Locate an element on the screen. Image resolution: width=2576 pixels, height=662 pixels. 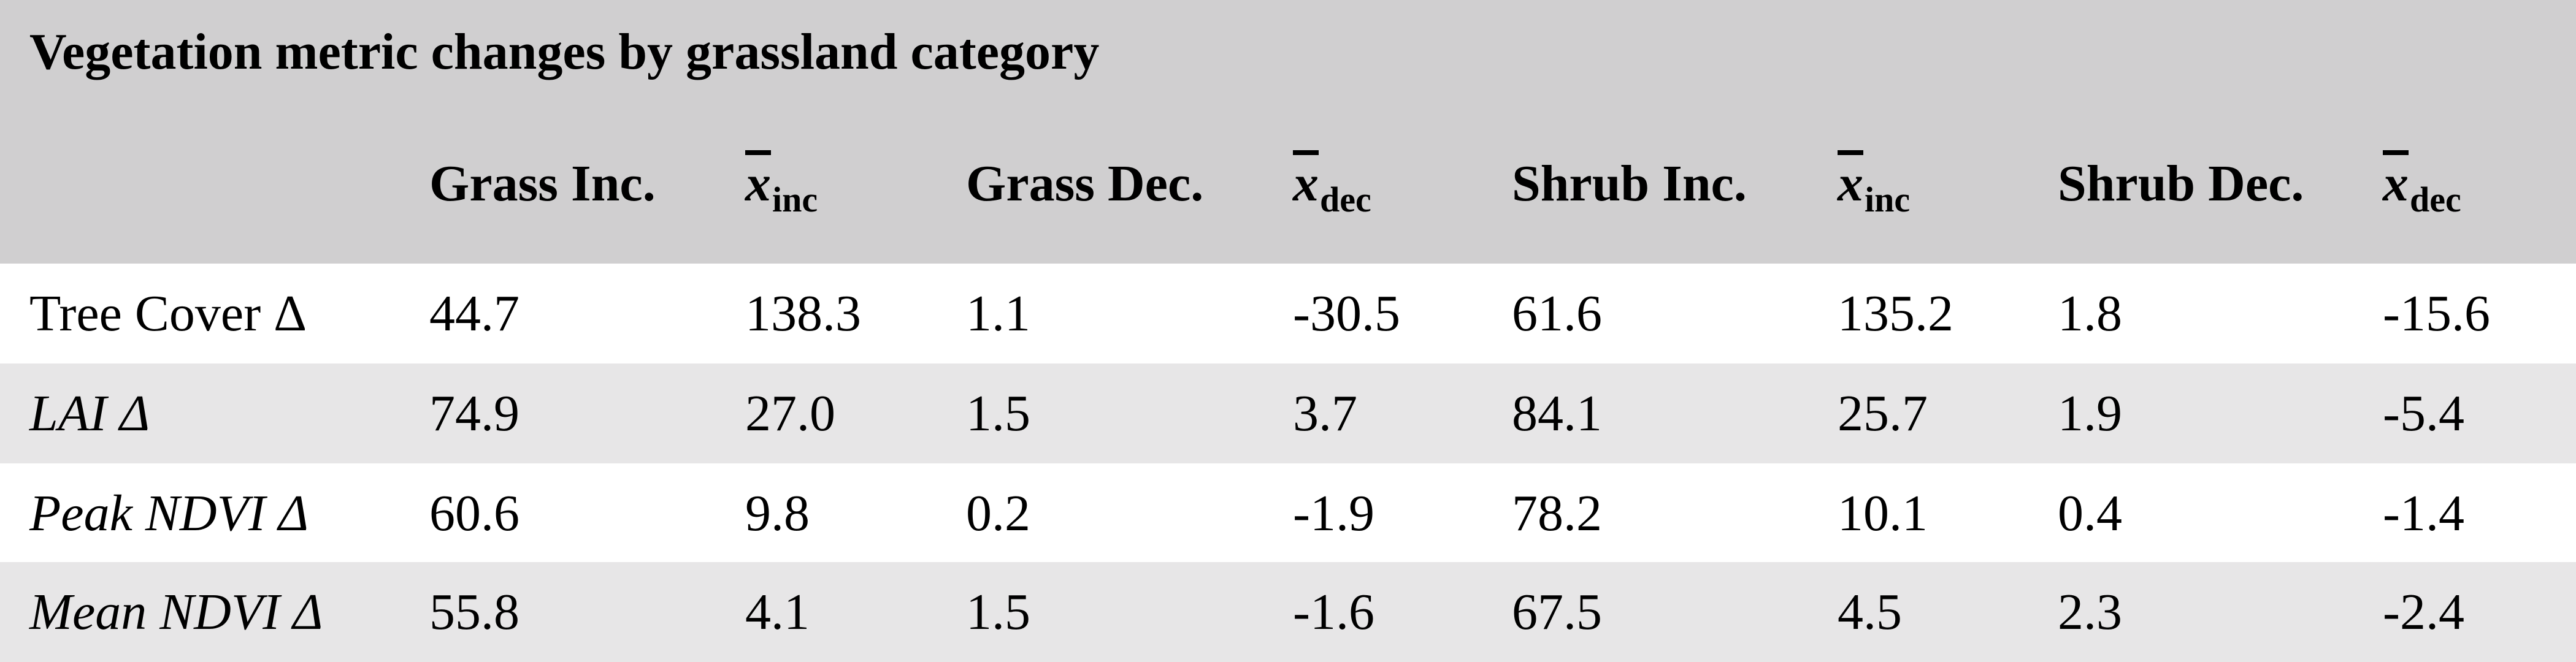
column-header-mean-dec-grass: xdec is located at coordinates (1332, 191).